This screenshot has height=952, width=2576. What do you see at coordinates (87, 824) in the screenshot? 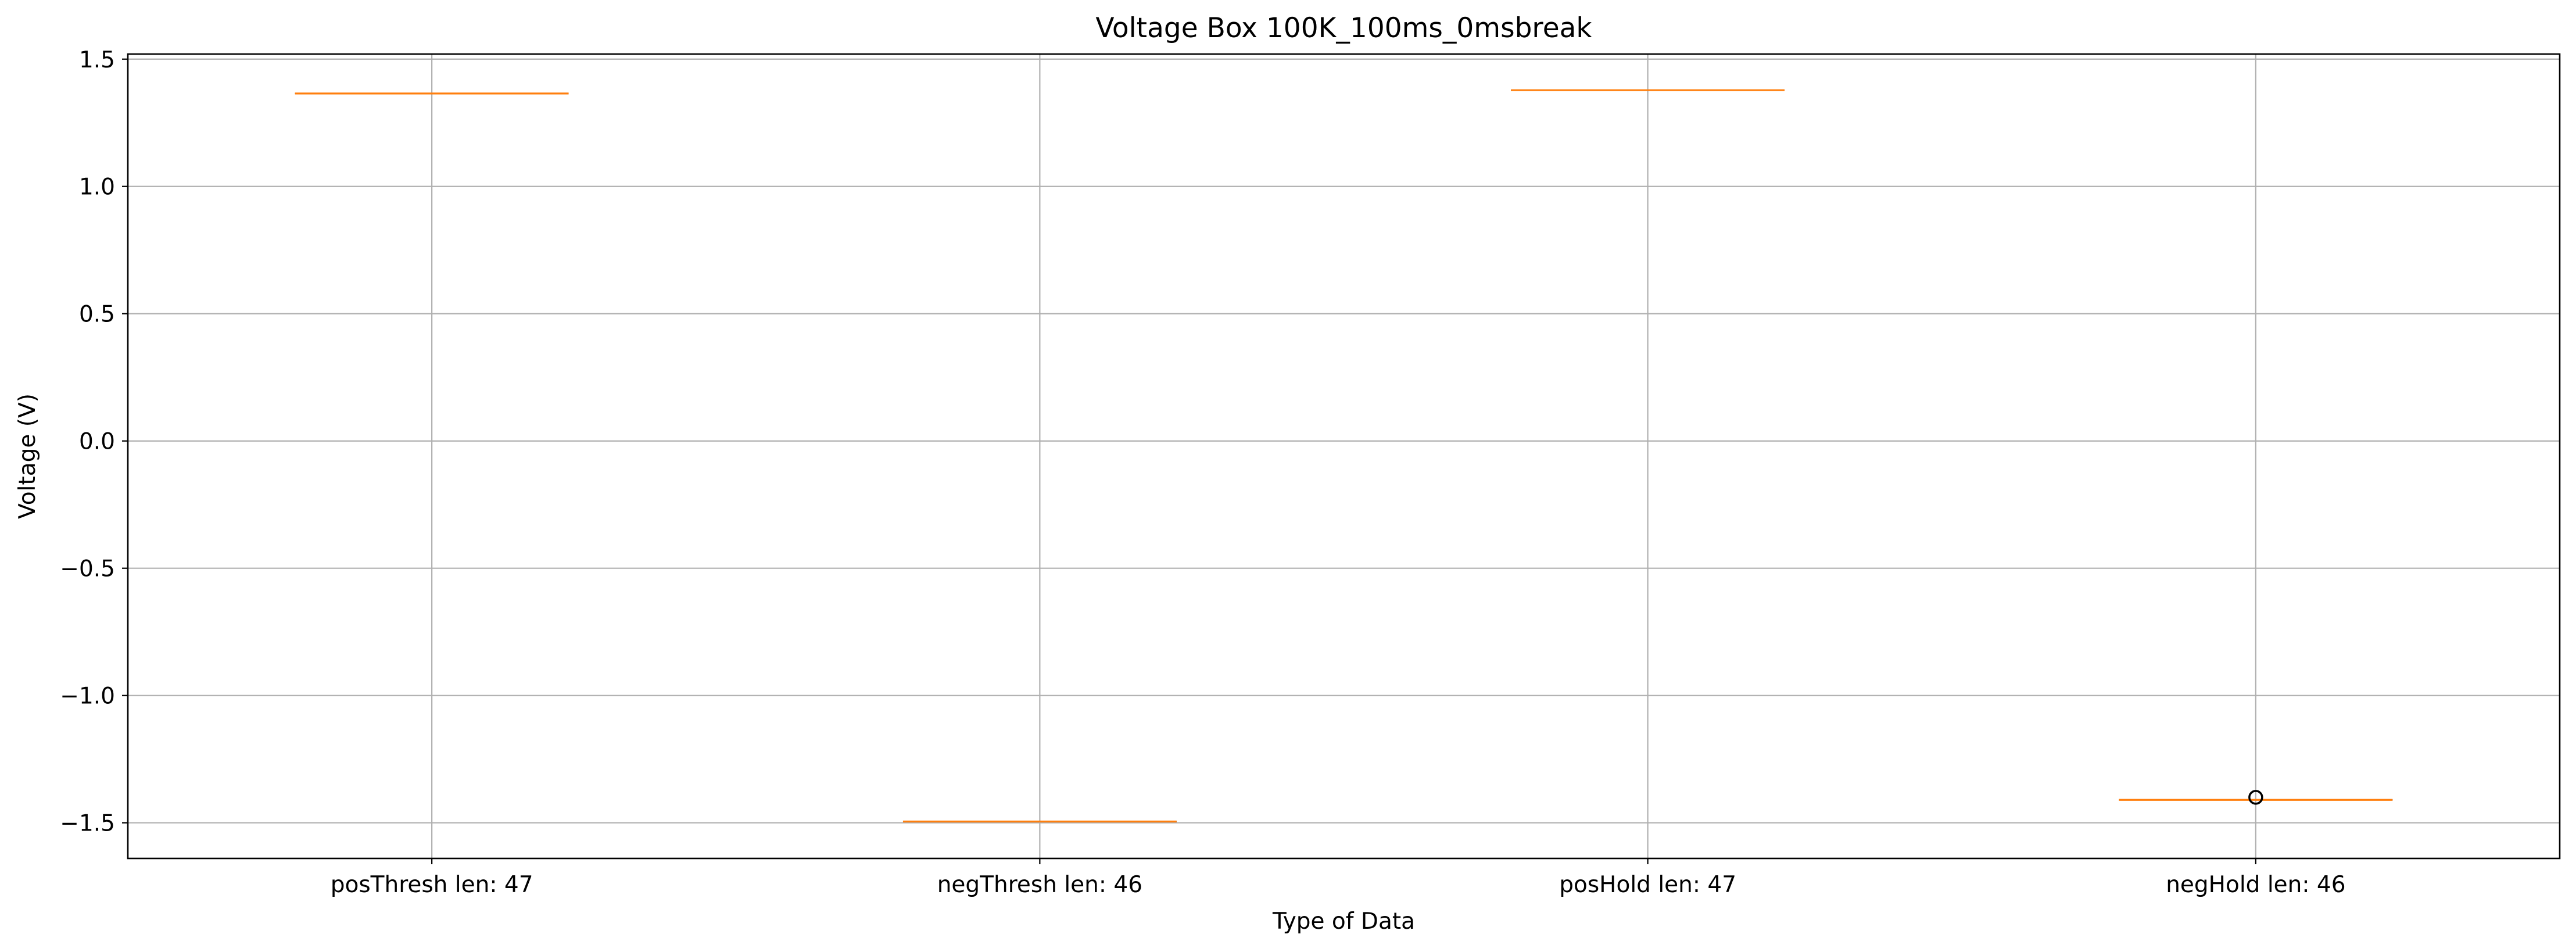
I see `y-tick-label: −1.5` at bounding box center [87, 824].